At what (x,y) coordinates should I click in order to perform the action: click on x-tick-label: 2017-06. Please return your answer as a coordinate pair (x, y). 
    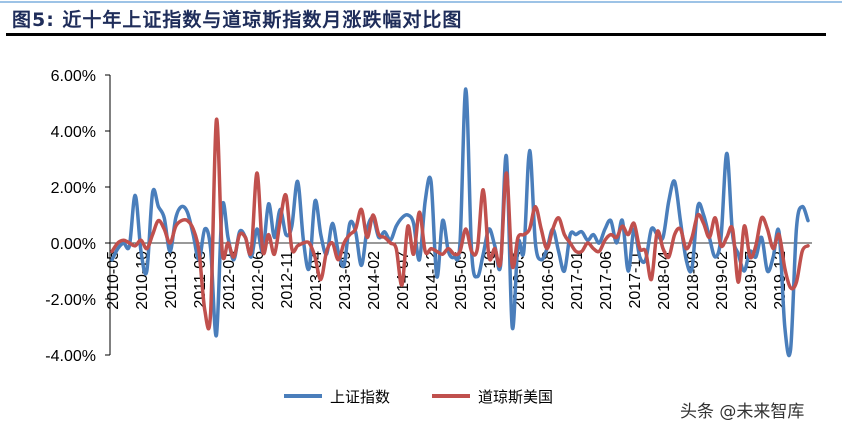
    Looking at the image, I should click on (606, 280).